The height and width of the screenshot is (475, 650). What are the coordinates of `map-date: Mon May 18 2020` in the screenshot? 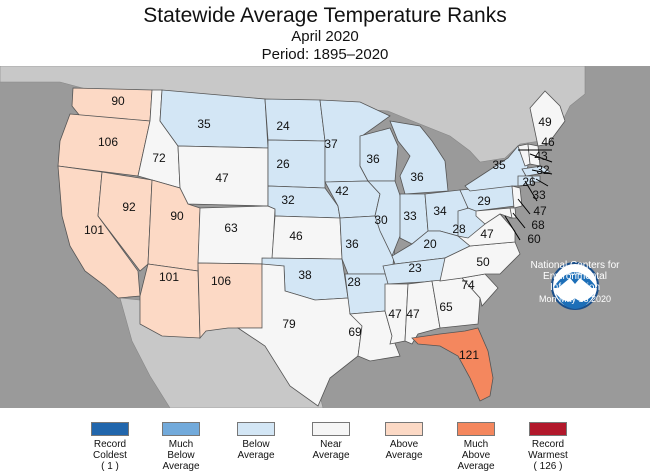 It's located at (575, 299).